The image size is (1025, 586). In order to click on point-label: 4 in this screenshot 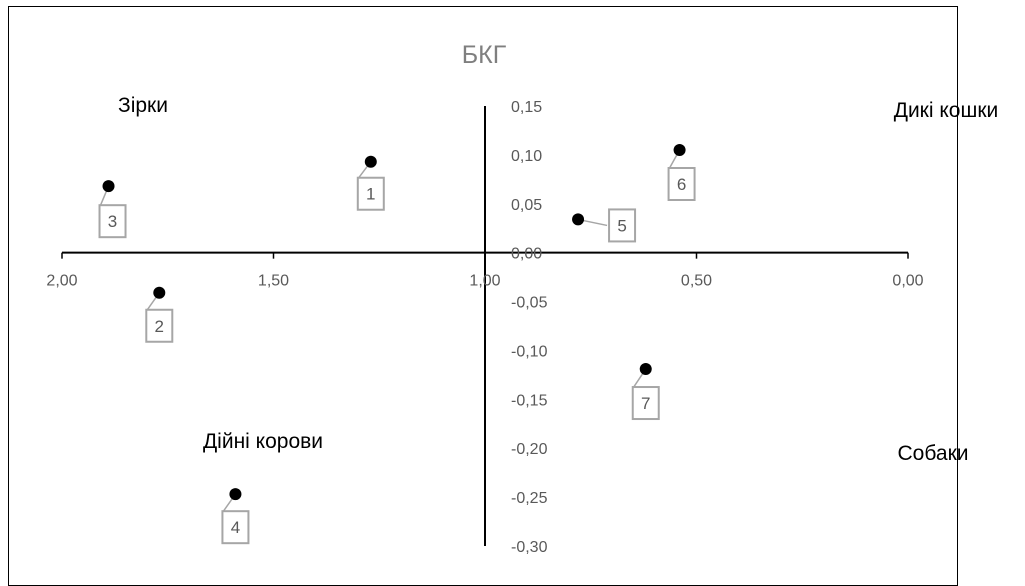, I will do `click(235, 527)`.